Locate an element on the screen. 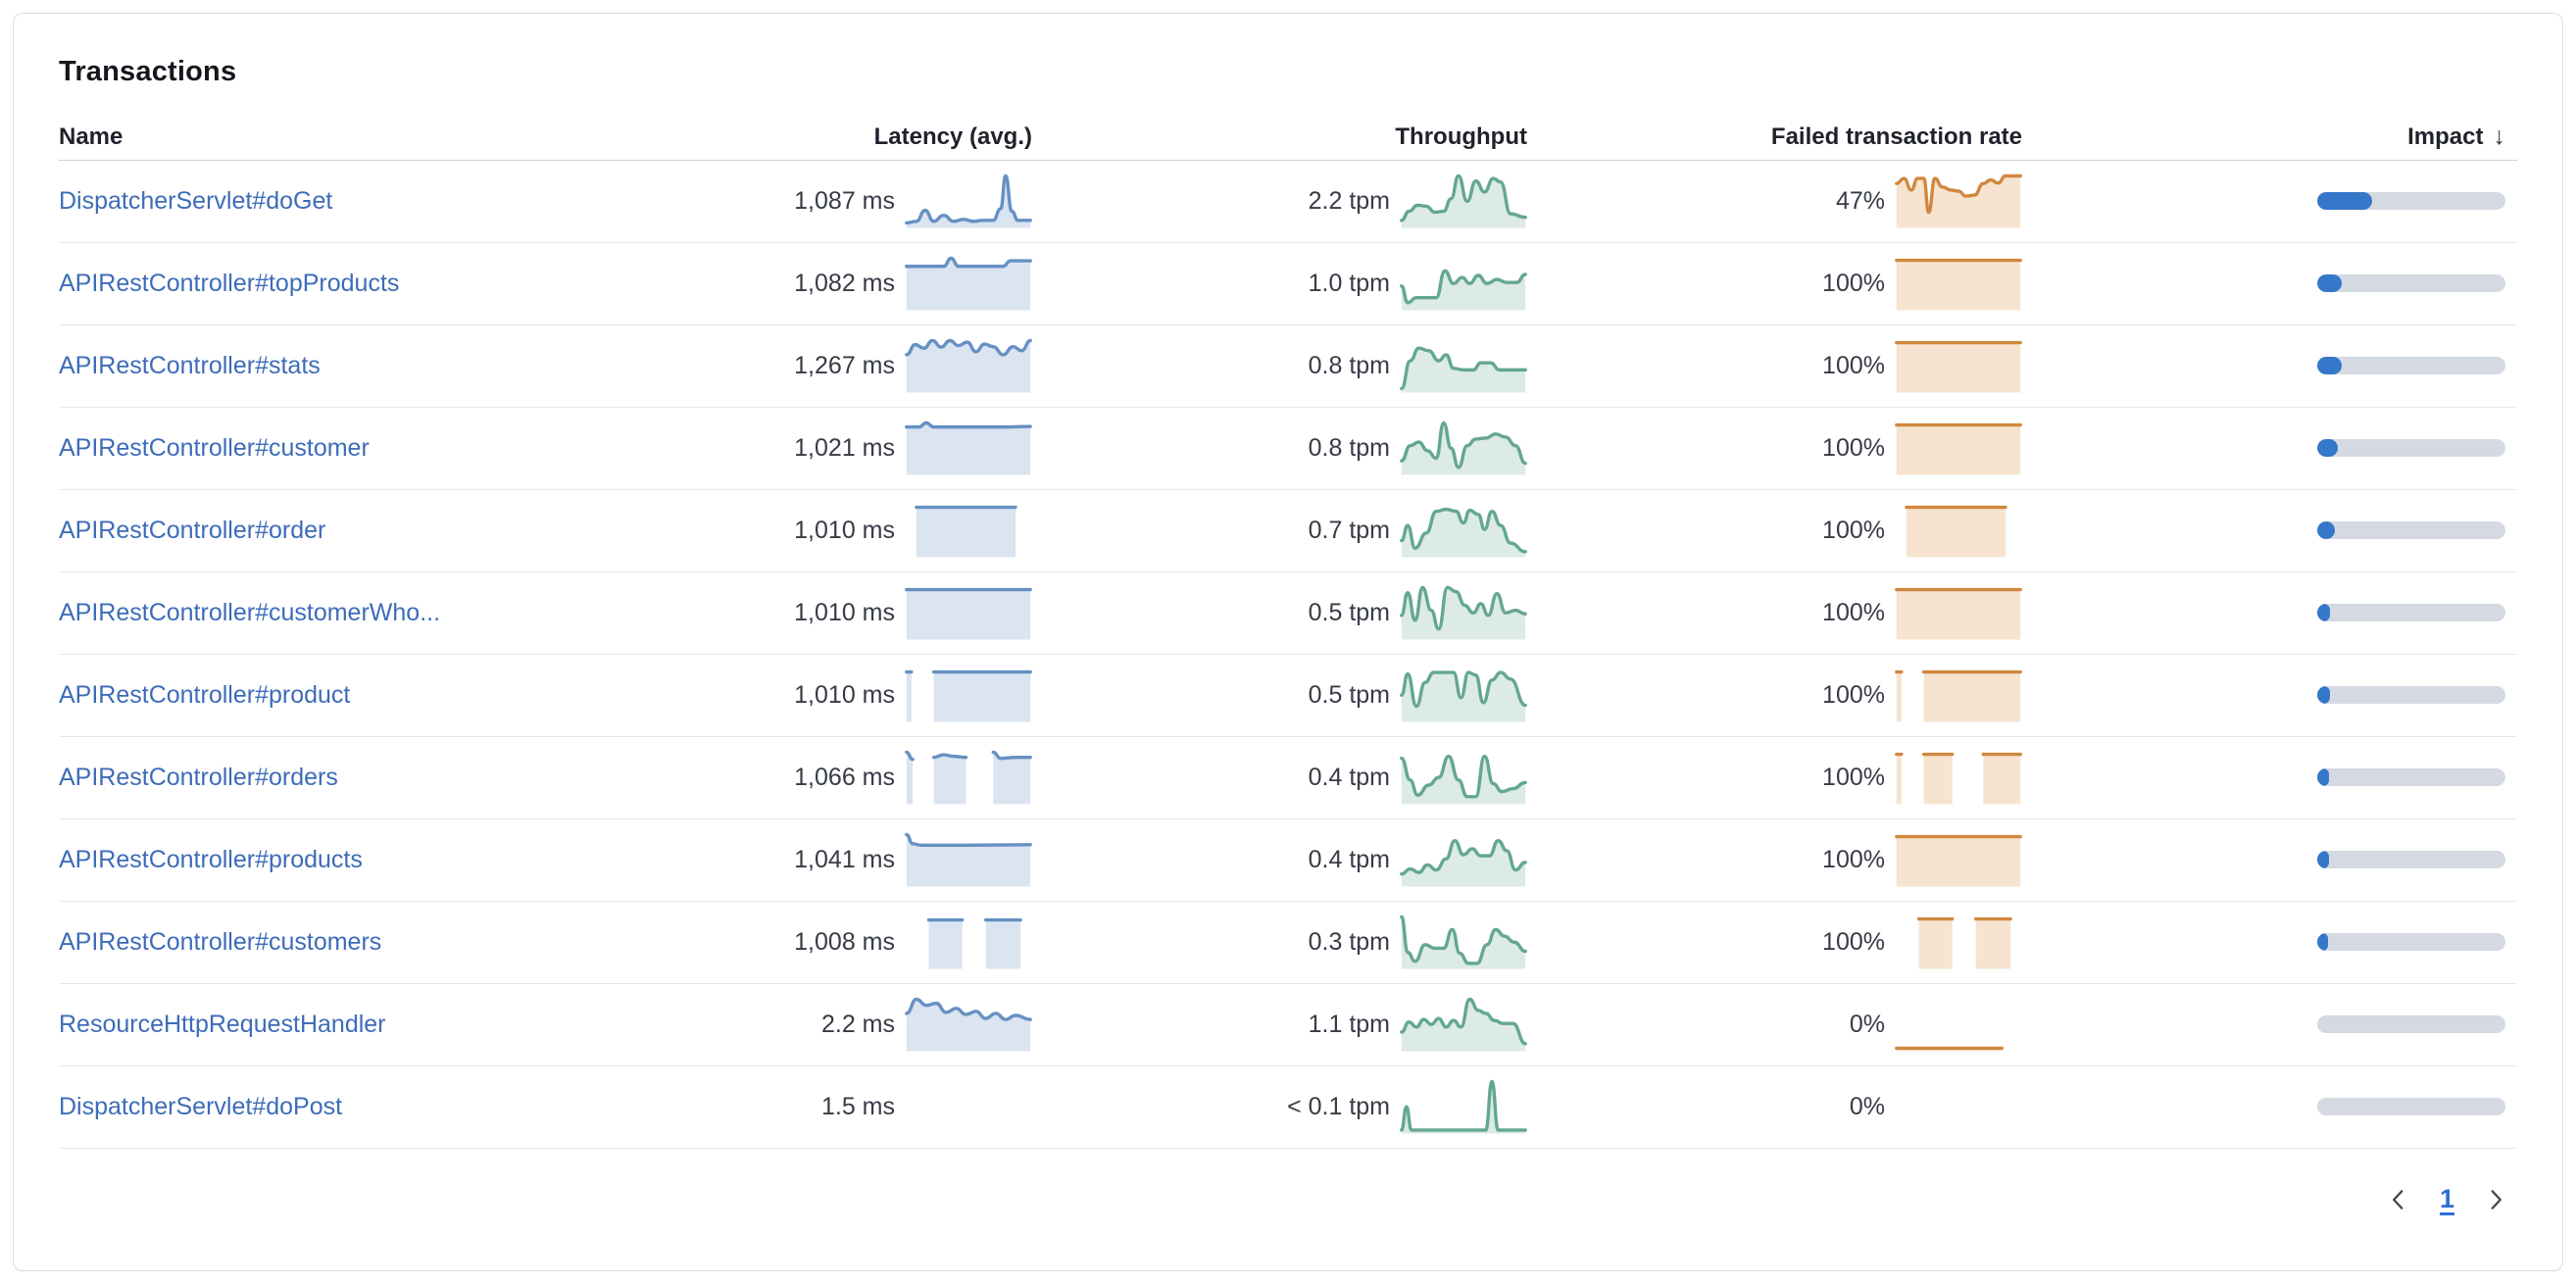 This screenshot has height=1284, width=2576. name-cell: ResourceHttpRequestHandler is located at coordinates (423, 1025).